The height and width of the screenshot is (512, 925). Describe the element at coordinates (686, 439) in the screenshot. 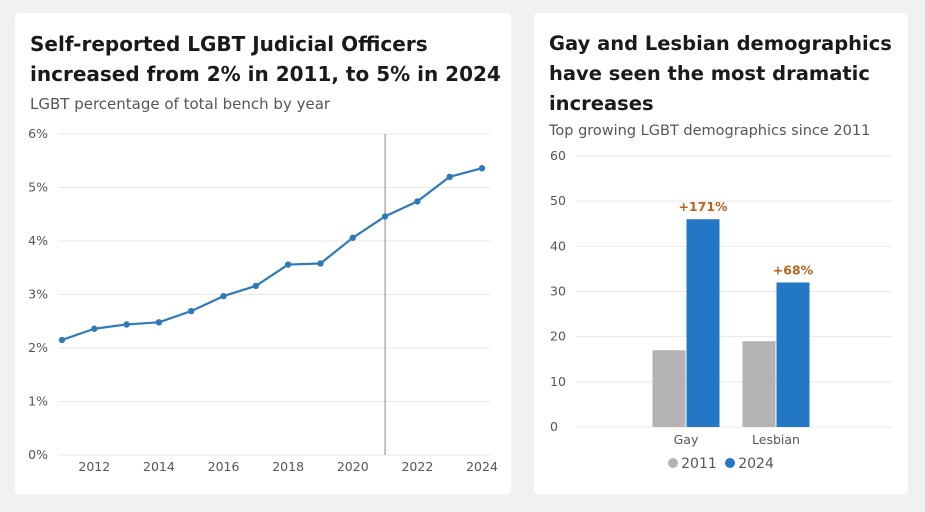

I see `x-tick-label: Gay` at that location.